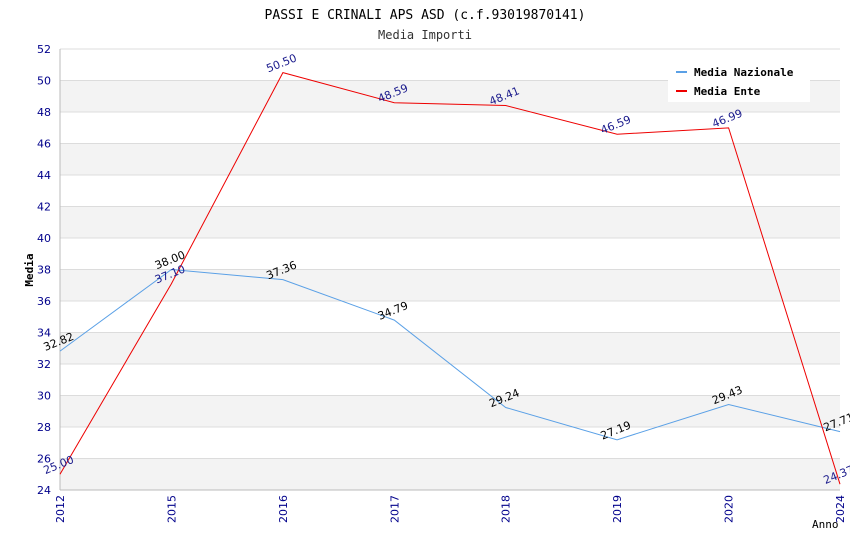 Image resolution: width=850 pixels, height=550 pixels. I want to click on y-tick-label: 24, so click(44, 490).